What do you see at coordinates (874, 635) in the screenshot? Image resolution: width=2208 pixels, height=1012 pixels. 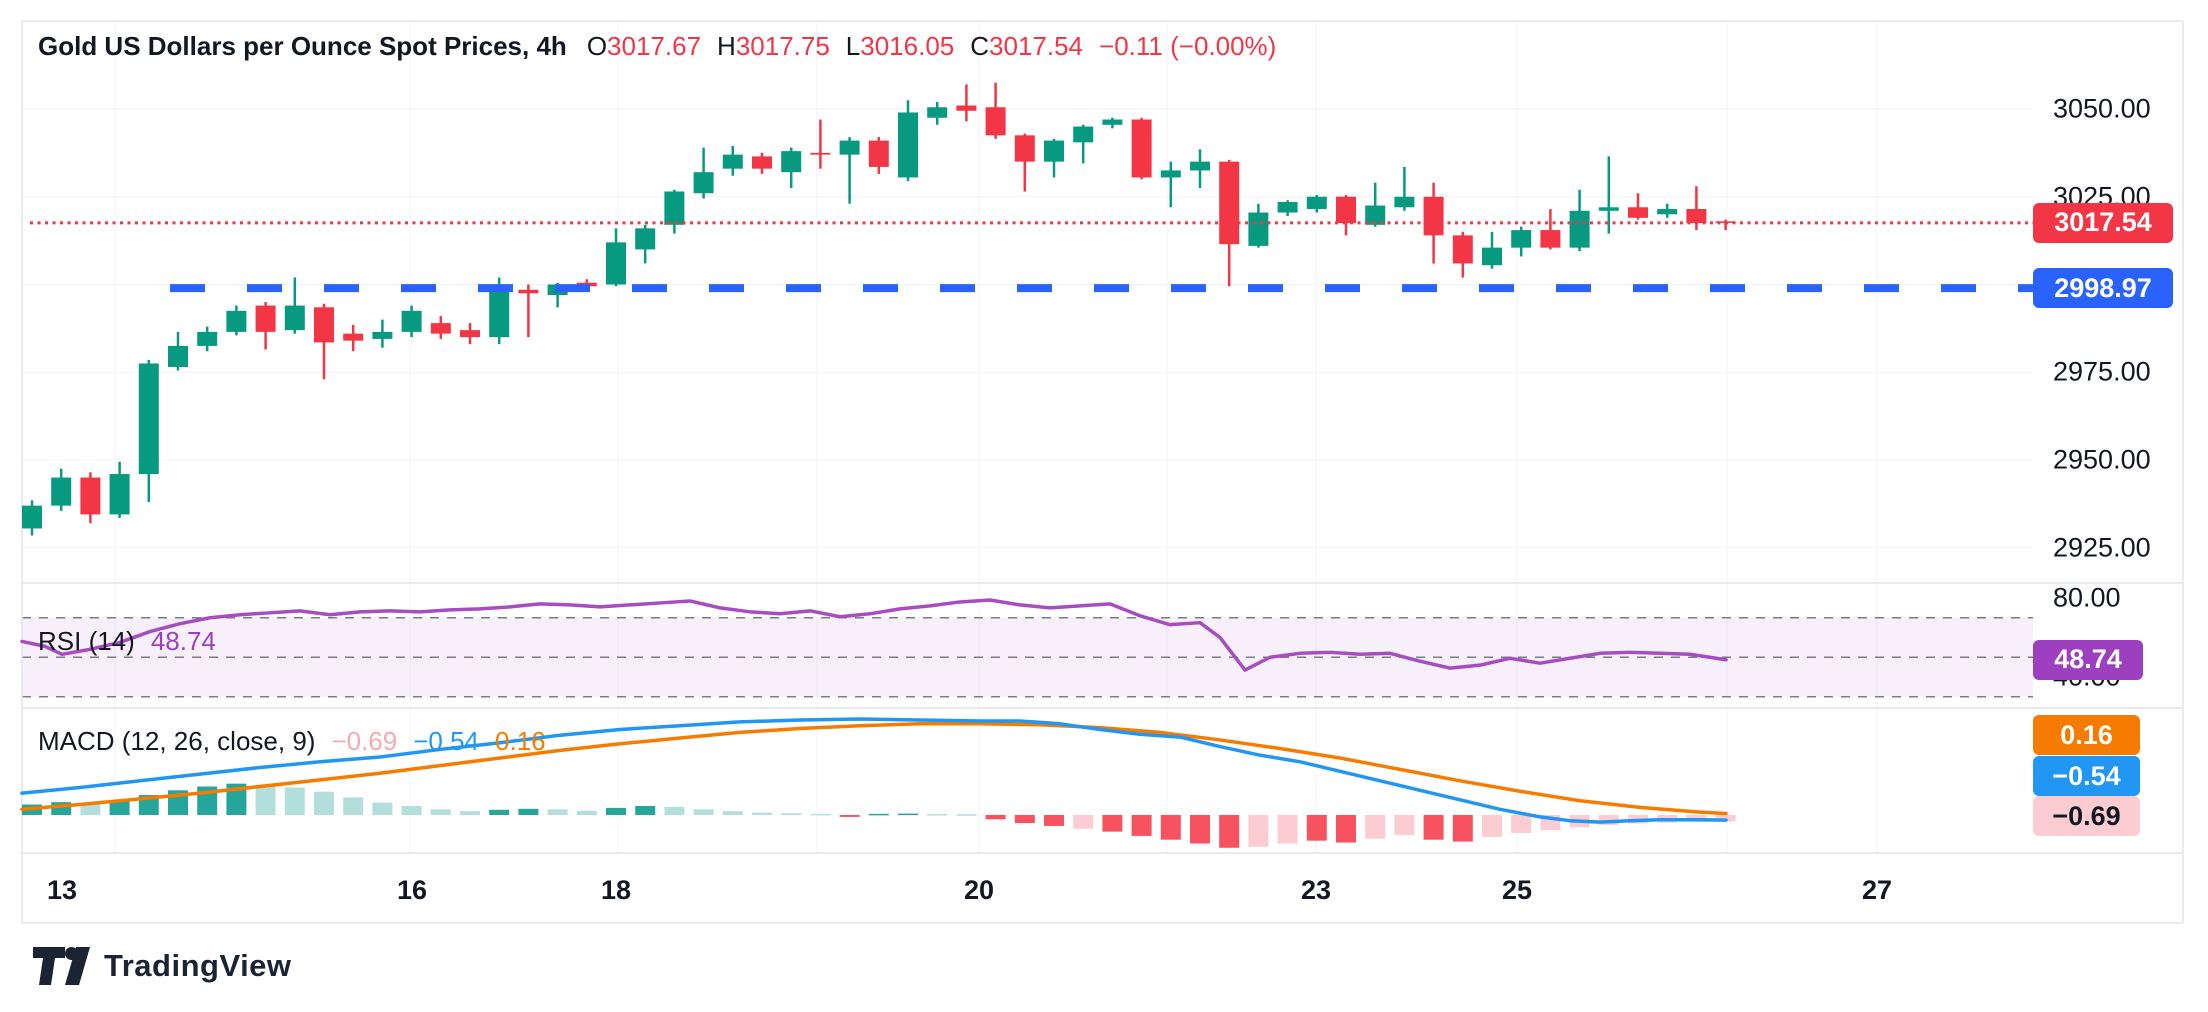 I see `rsi-line` at bounding box center [874, 635].